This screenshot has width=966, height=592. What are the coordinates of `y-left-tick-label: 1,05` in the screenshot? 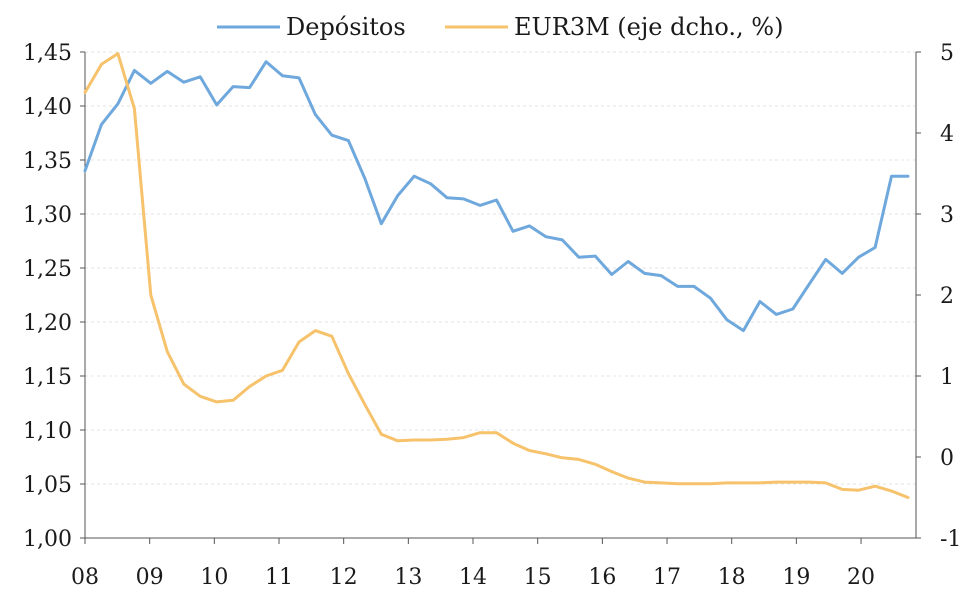 It's located at (47, 485).